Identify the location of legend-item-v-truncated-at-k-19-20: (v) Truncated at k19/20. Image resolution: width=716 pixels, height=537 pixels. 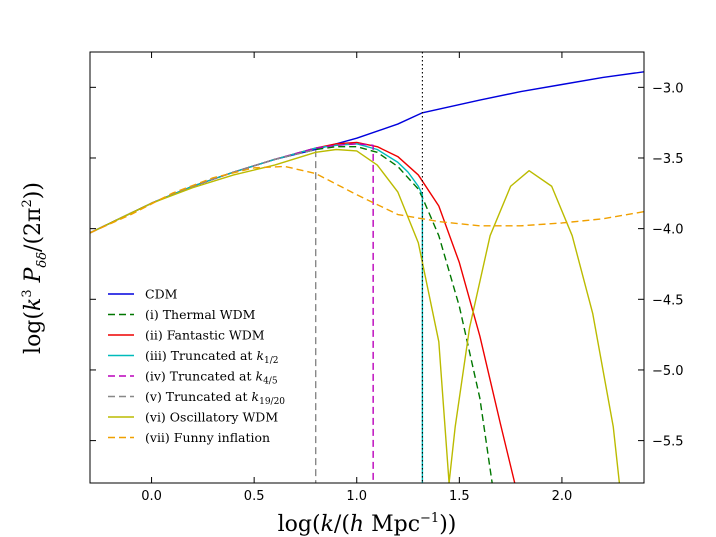
(196, 398).